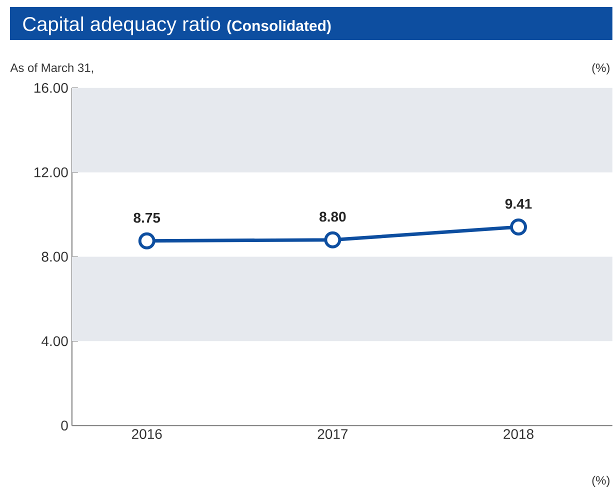 The width and height of the screenshot is (613, 491). What do you see at coordinates (147, 434) in the screenshot?
I see `x-tick-label: 2016` at bounding box center [147, 434].